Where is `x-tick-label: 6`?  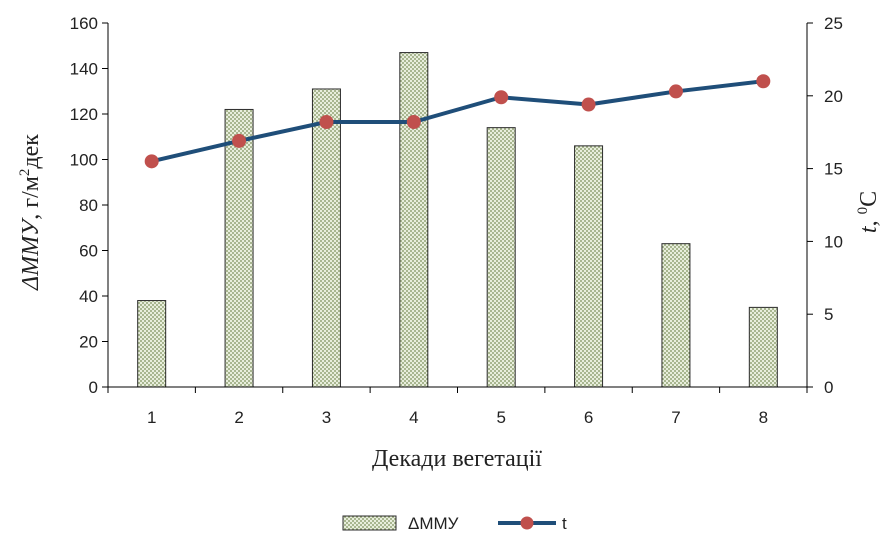
x-tick-label: 6 is located at coordinates (588, 417).